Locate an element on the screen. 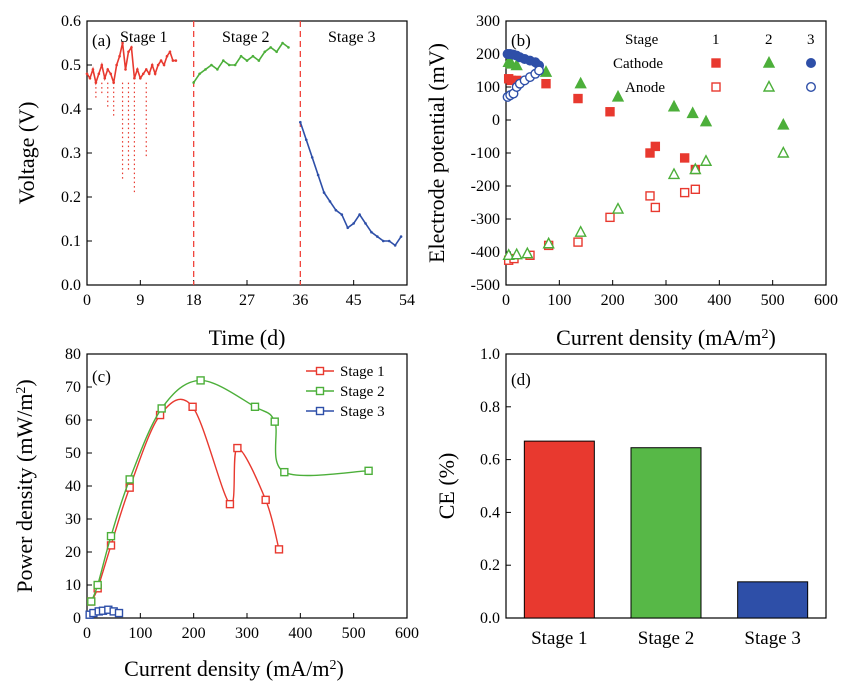  x-tick-label: 27 is located at coordinates (247, 300).